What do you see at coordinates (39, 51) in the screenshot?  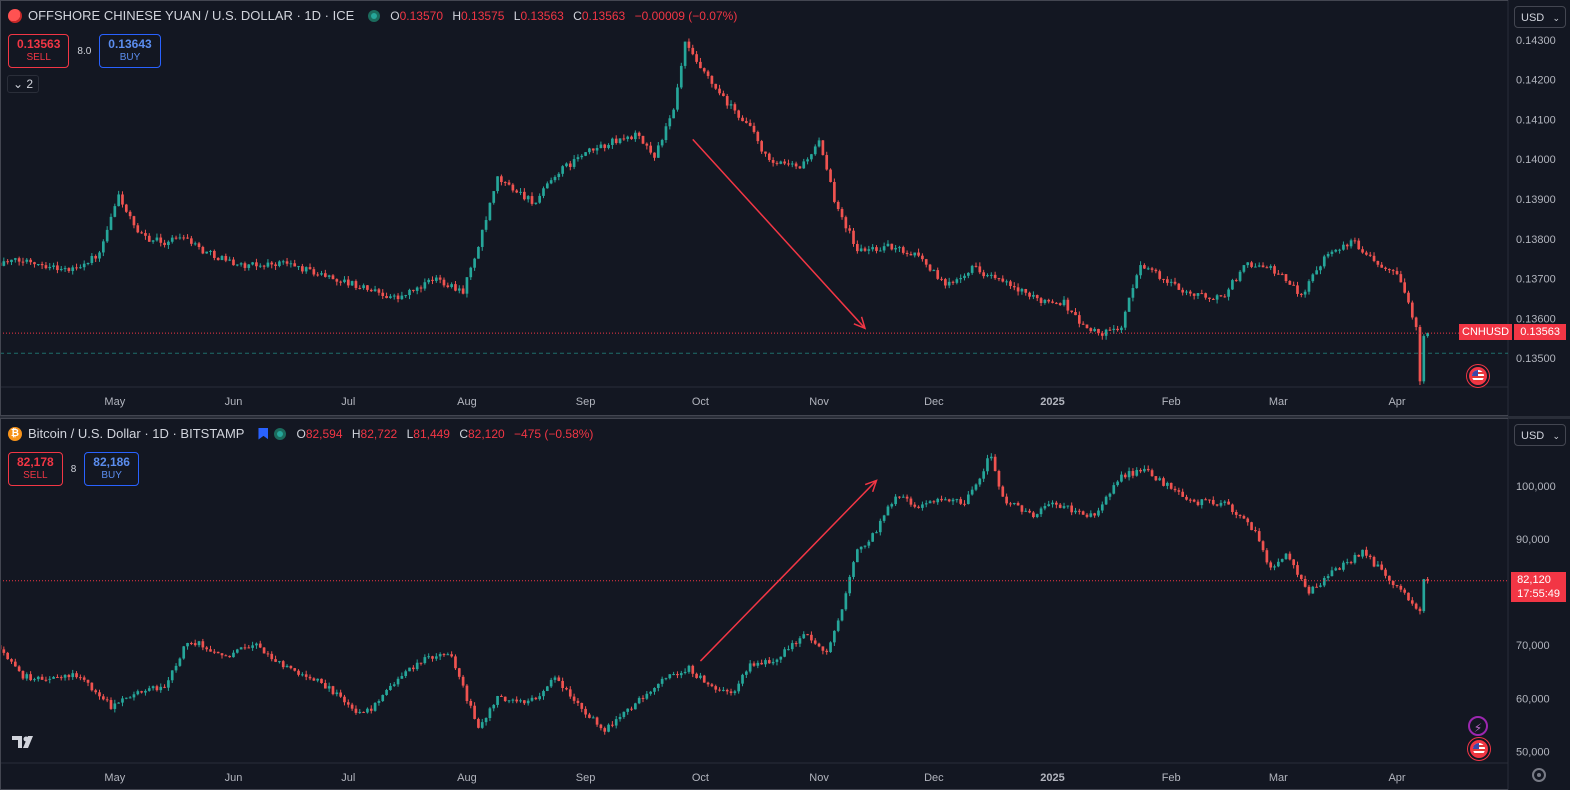 I see `cnh-sell-button: 0.13563 SELL` at bounding box center [39, 51].